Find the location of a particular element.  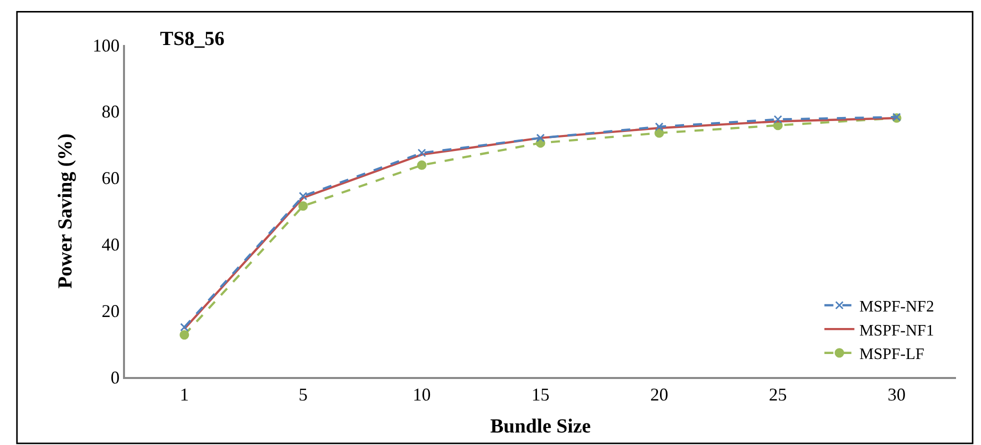

y-tick-label: 0 is located at coordinates (115, 377).